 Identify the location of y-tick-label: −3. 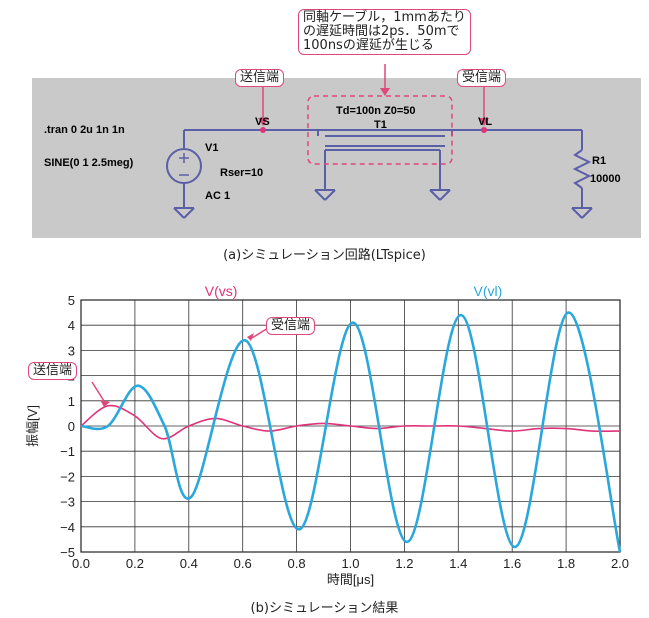
(67, 502).